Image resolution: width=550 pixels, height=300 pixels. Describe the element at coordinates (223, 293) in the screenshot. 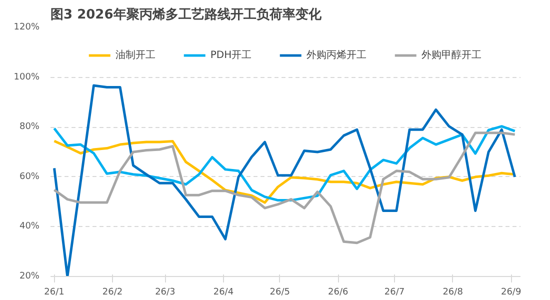

I see `x-tick-label: 26/4` at that location.